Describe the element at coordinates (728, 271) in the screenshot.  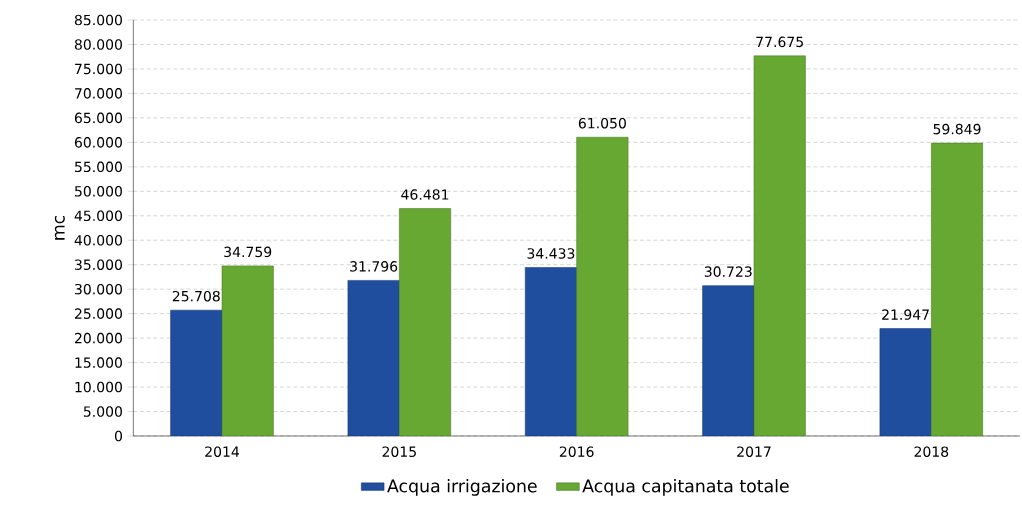
I see `data-label: 30.723` at that location.